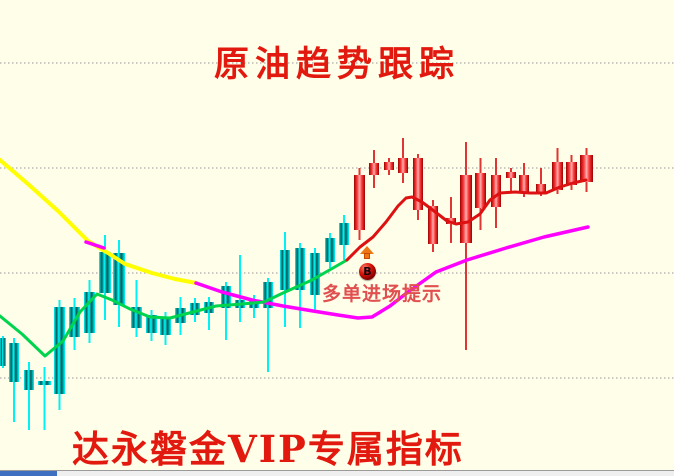 The height and width of the screenshot is (476, 674). Describe the element at coordinates (367, 250) in the screenshot. I see `up-arrow-head` at that location.